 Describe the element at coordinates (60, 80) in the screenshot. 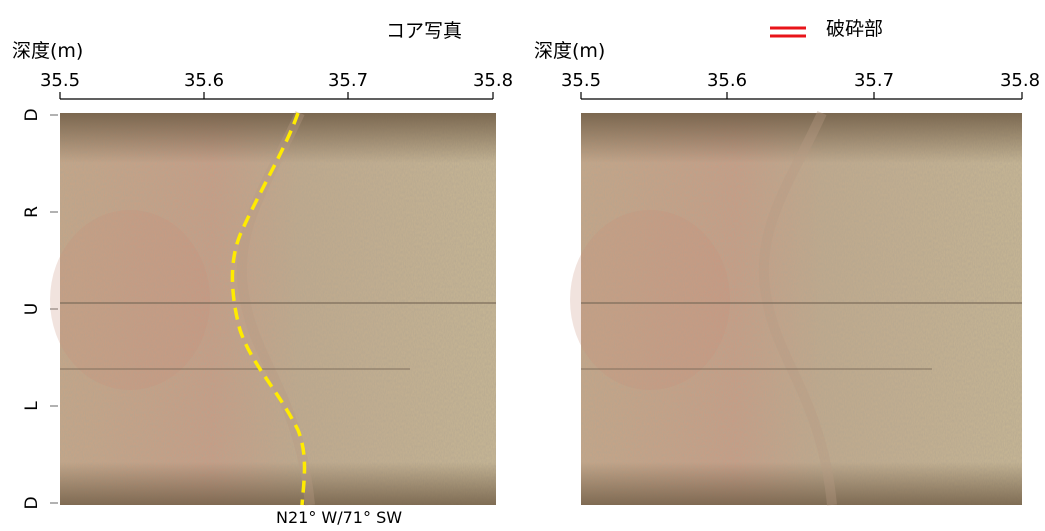

I see `left-tick-label: 35.5` at that location.